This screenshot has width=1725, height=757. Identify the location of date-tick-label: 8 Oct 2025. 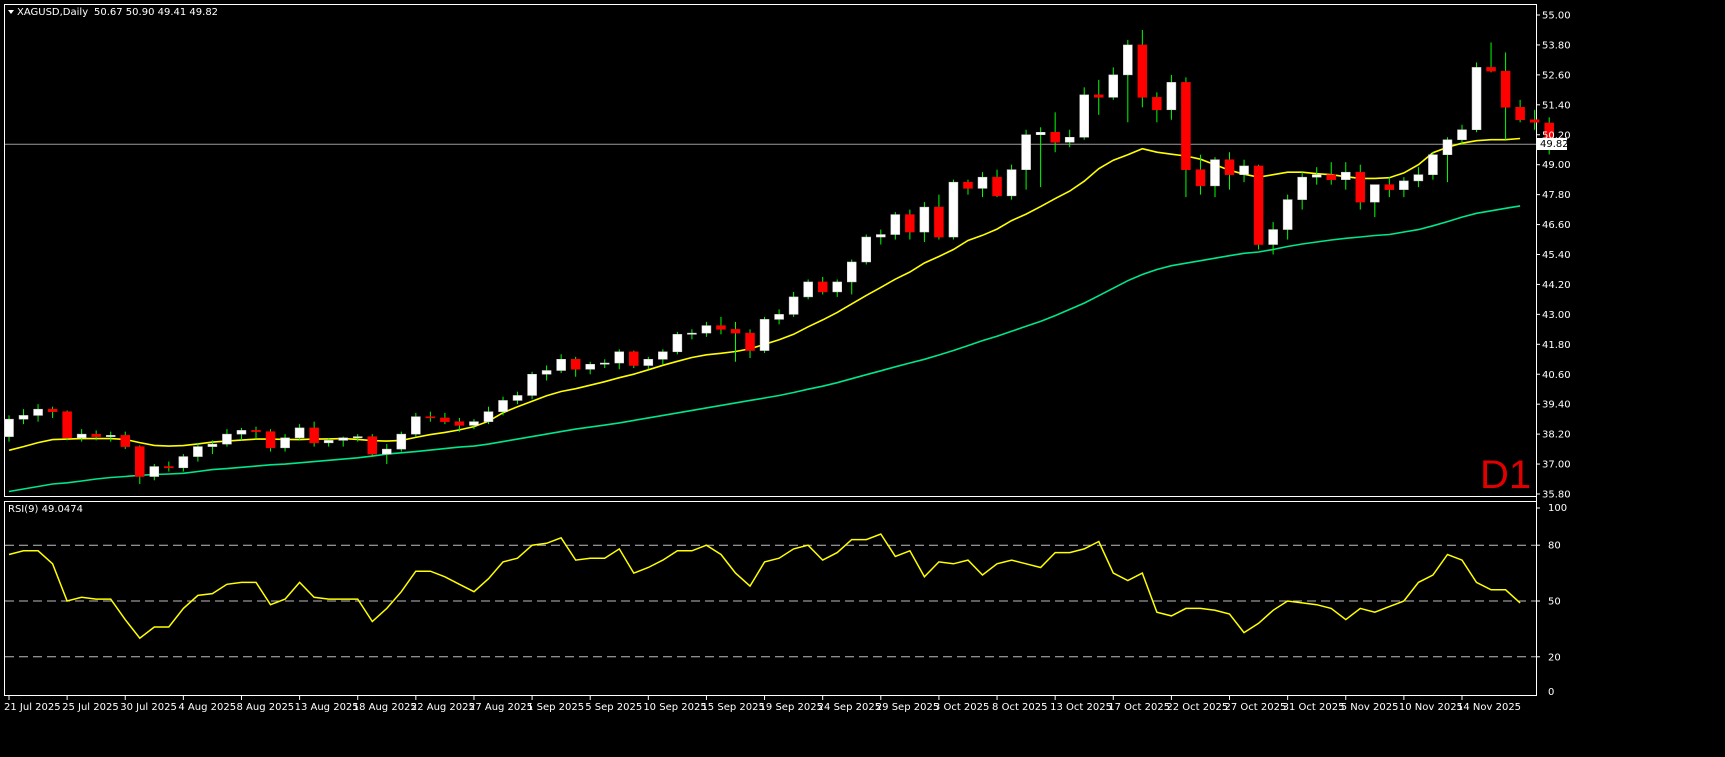
(1019, 707).